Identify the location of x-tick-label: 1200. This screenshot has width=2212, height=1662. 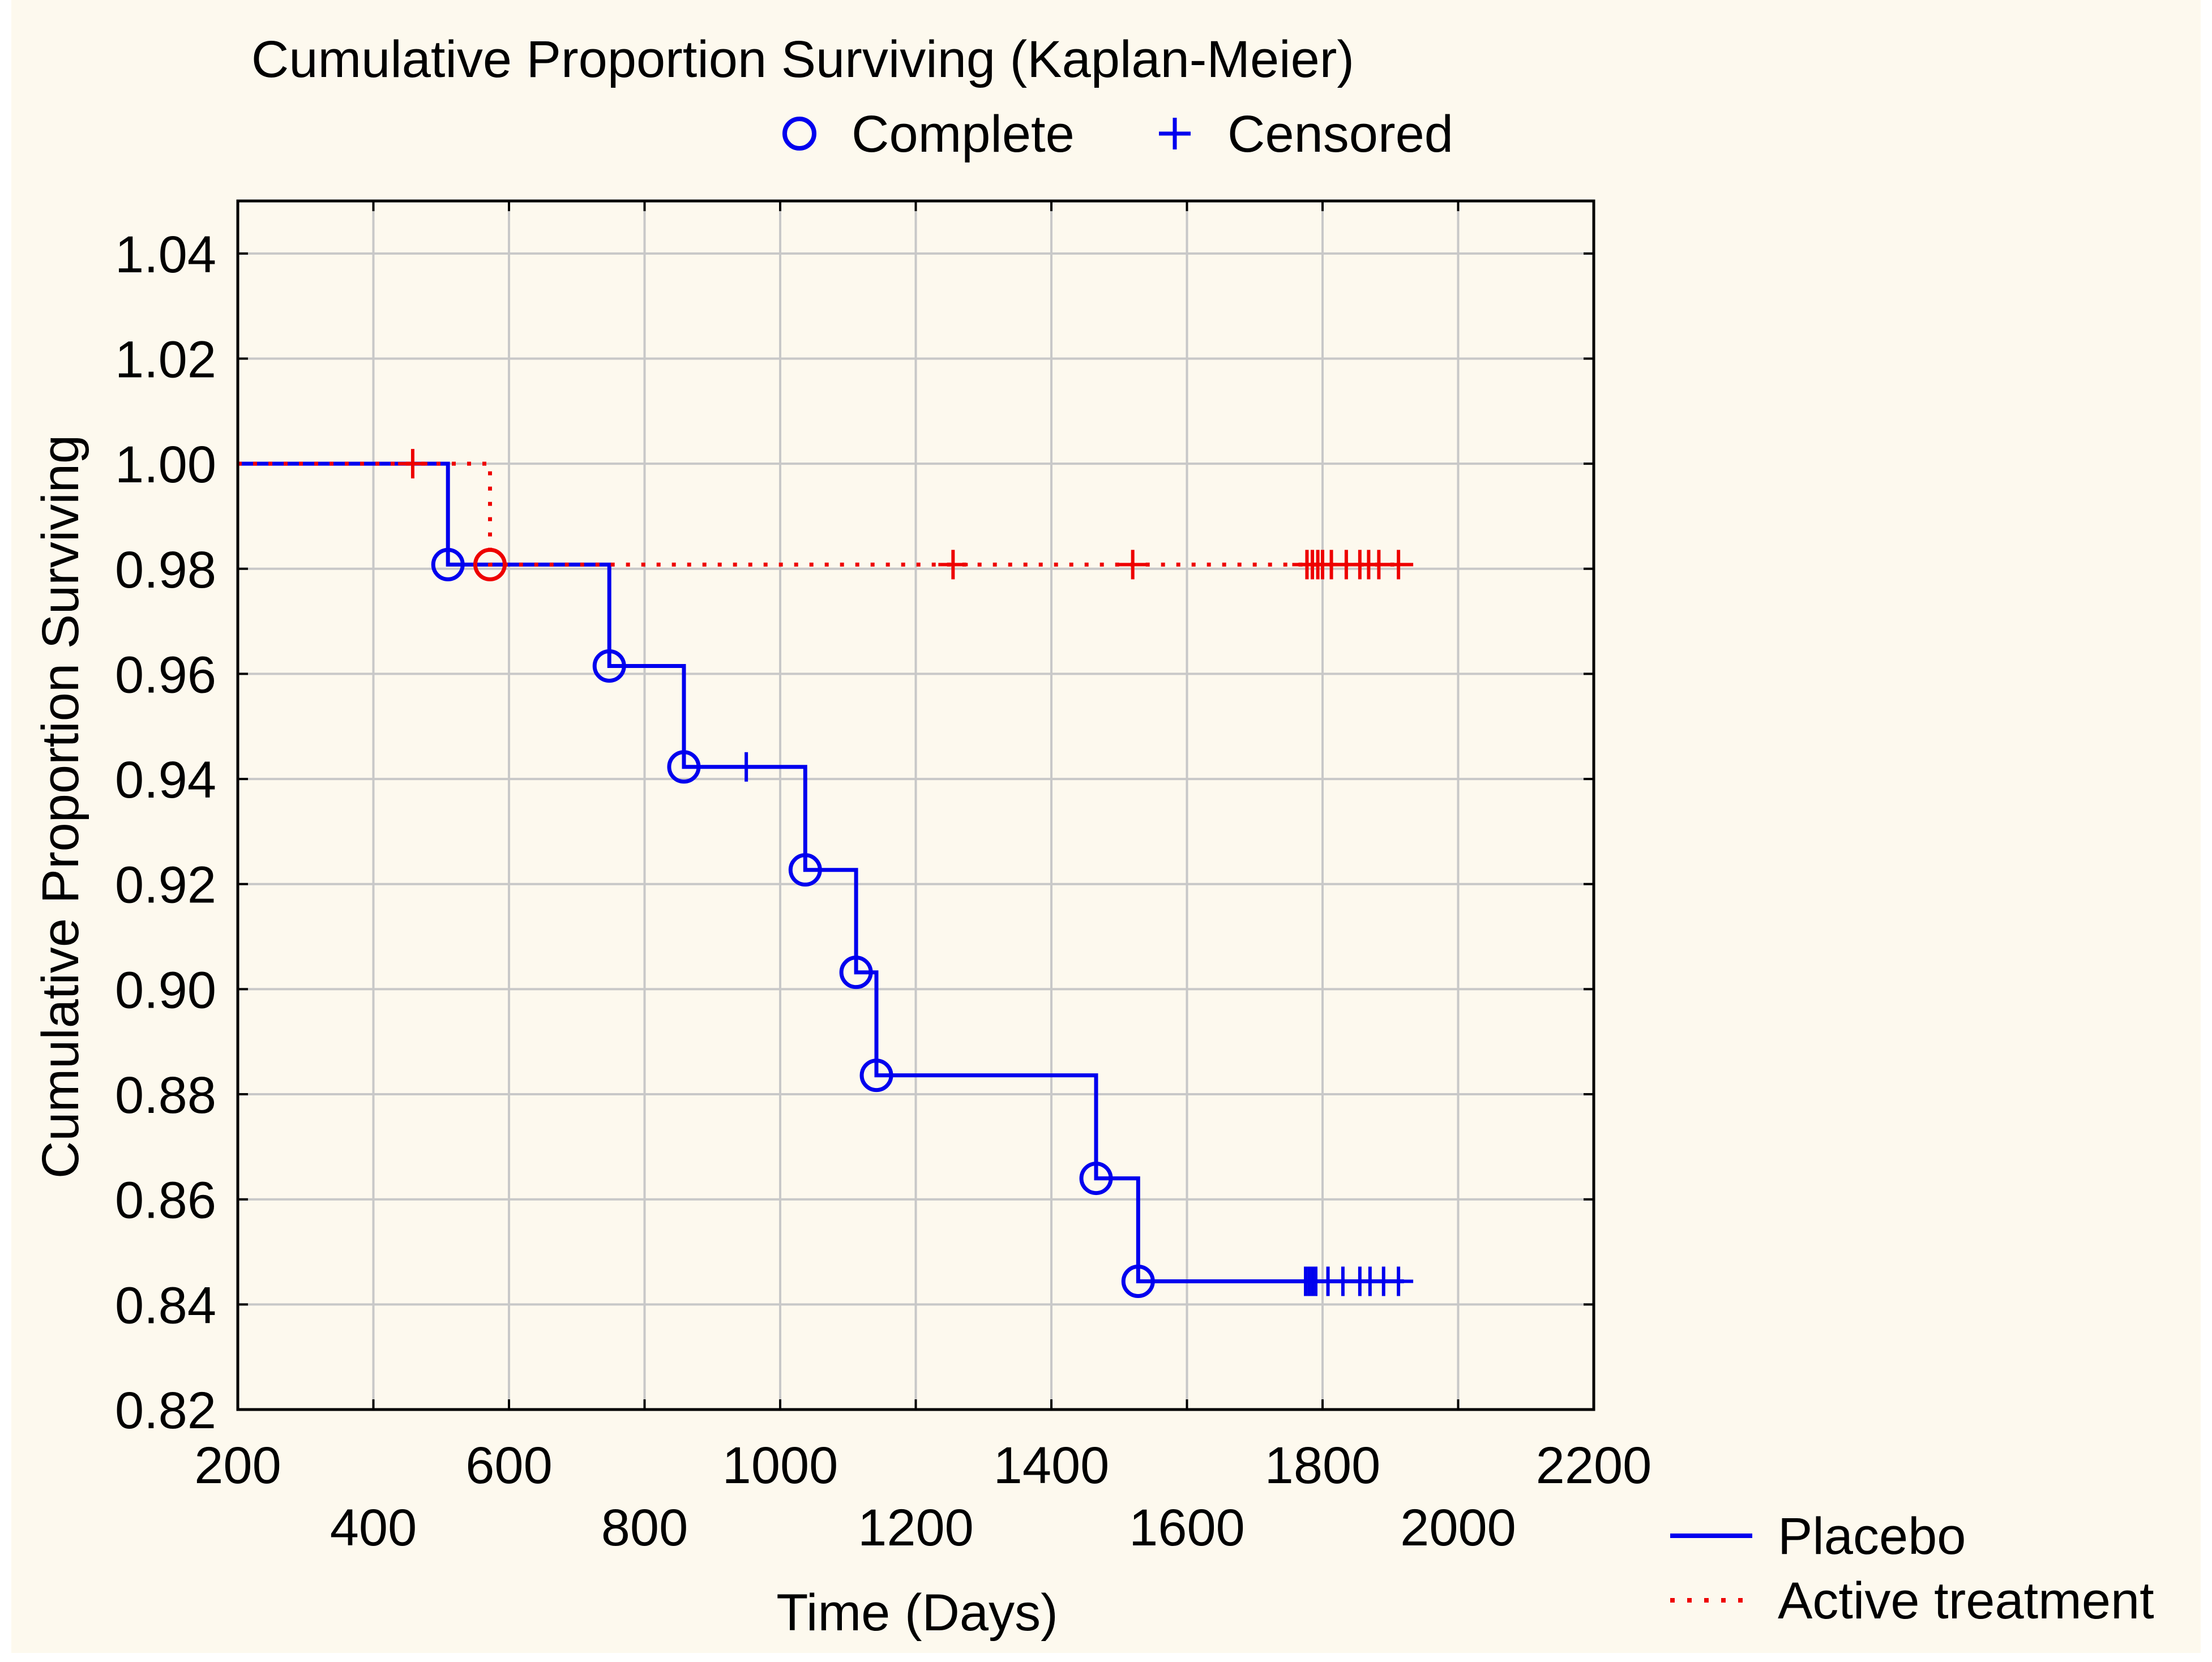
(916, 1528).